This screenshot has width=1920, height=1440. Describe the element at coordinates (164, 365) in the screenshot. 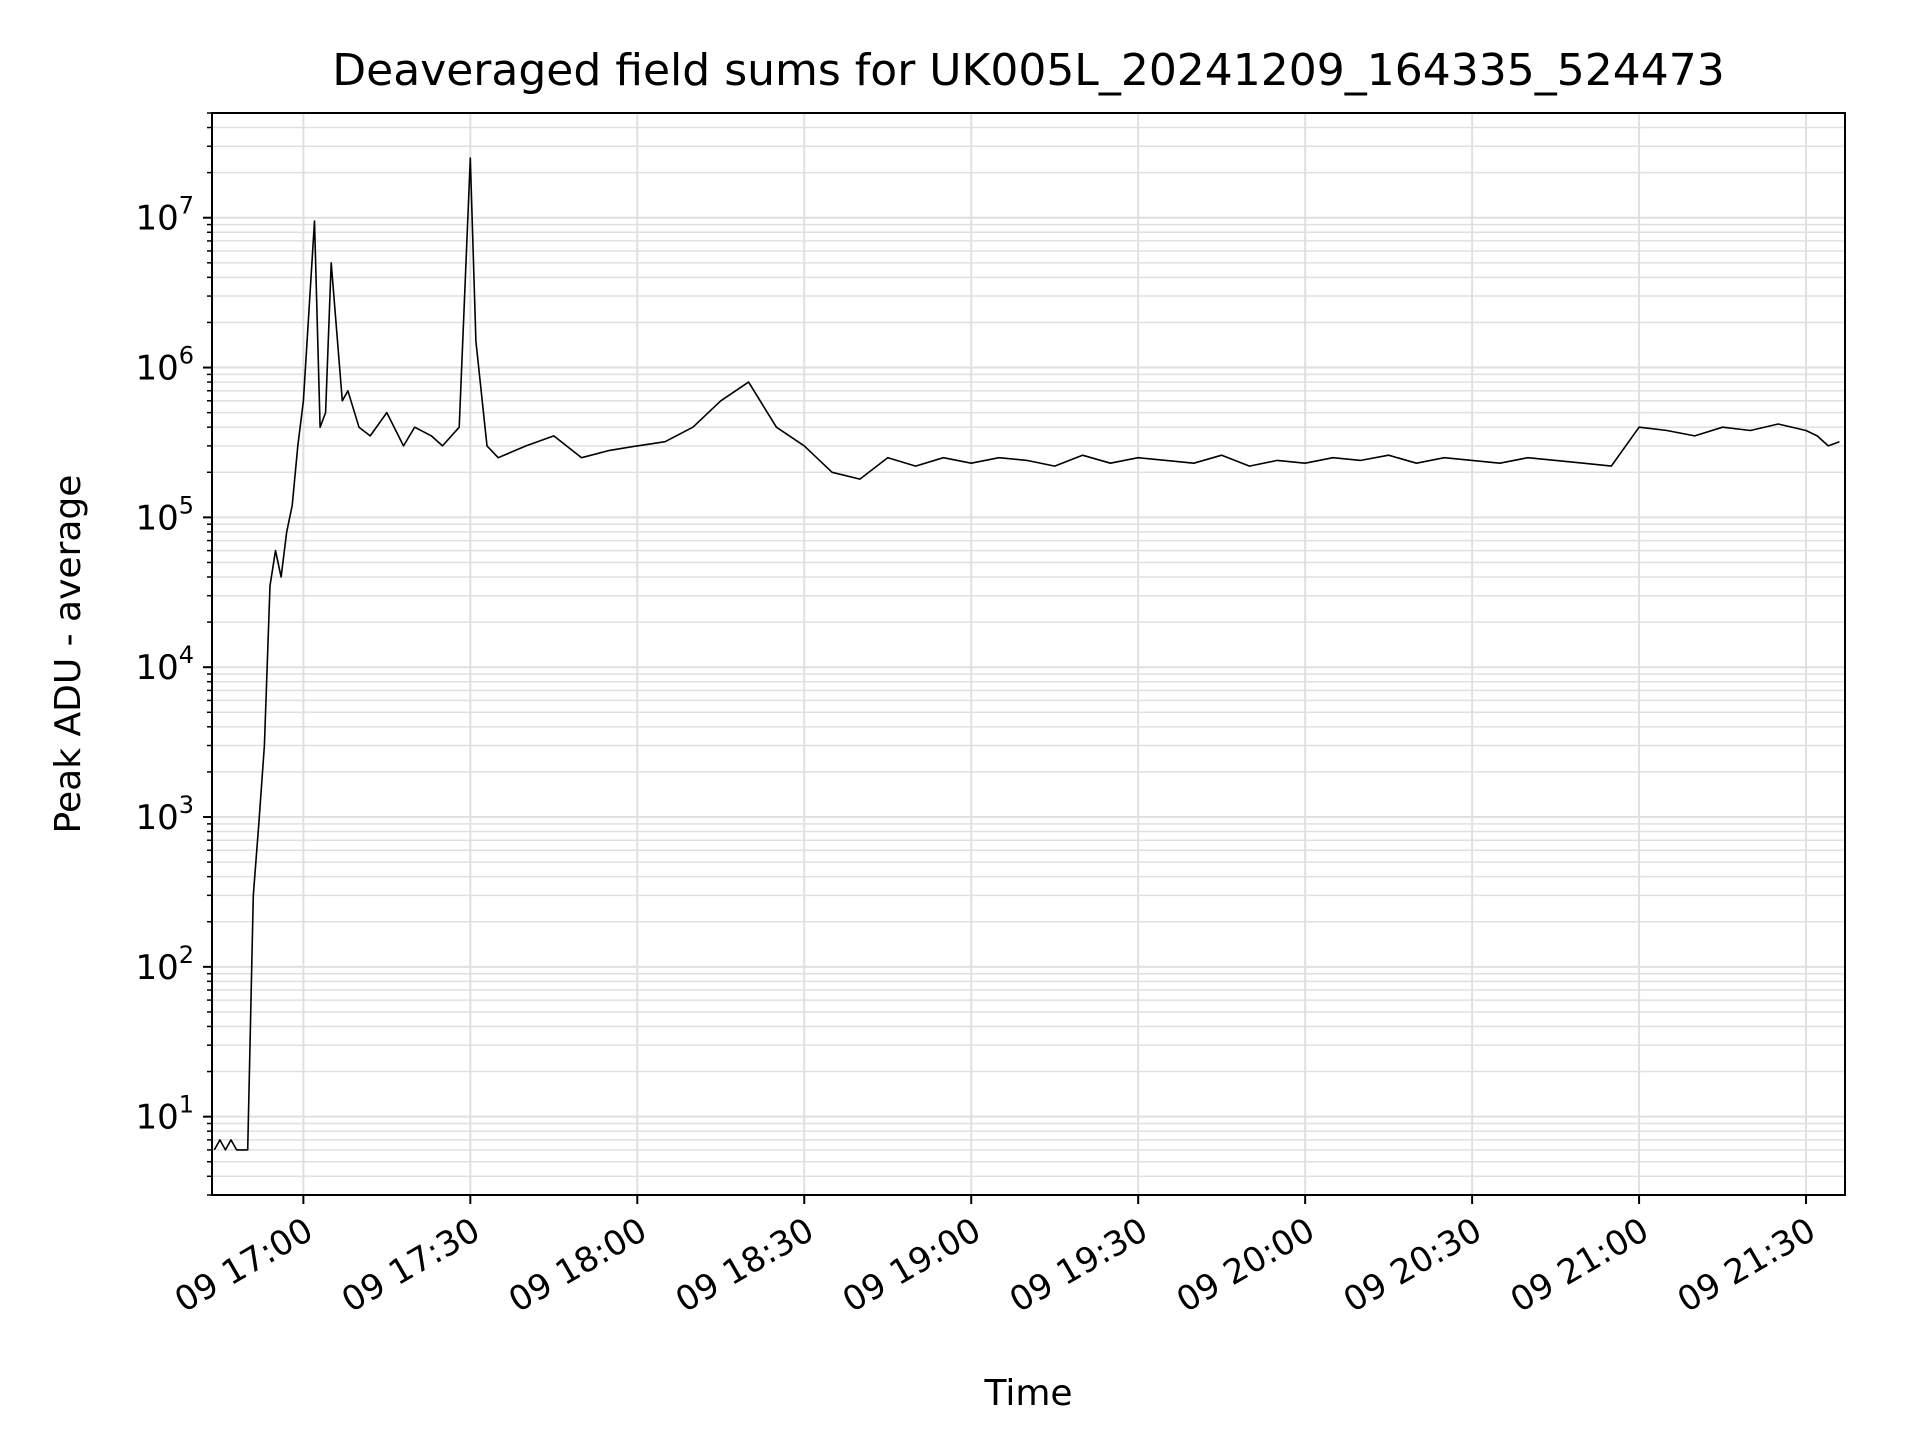

I see `y-tick-label: 10⁶` at that location.